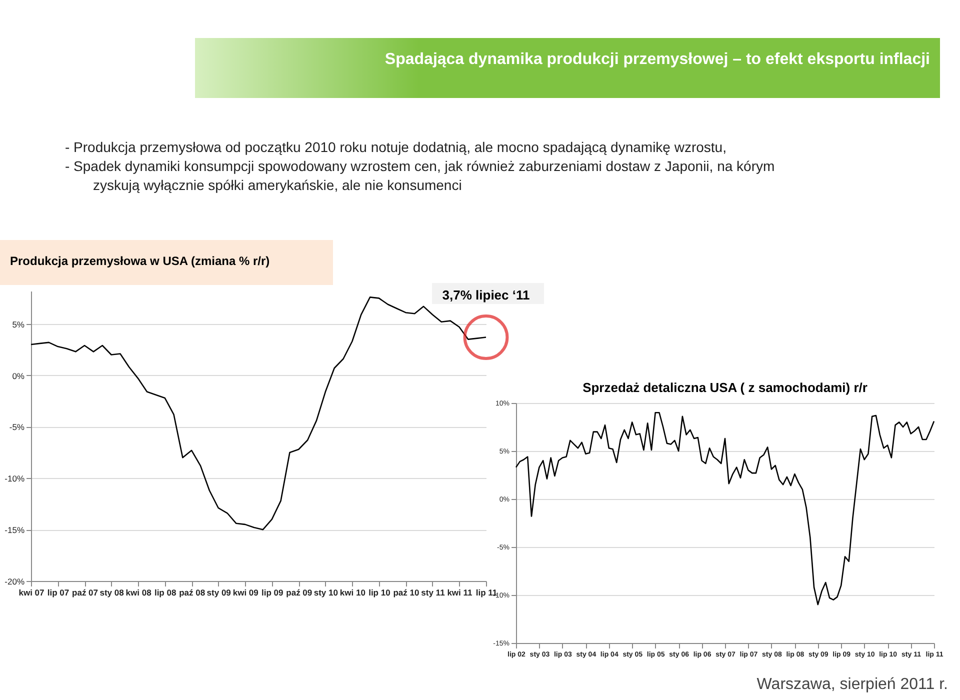  What do you see at coordinates (14, 530) in the screenshot?
I see `y-tick-label: -15%` at bounding box center [14, 530].